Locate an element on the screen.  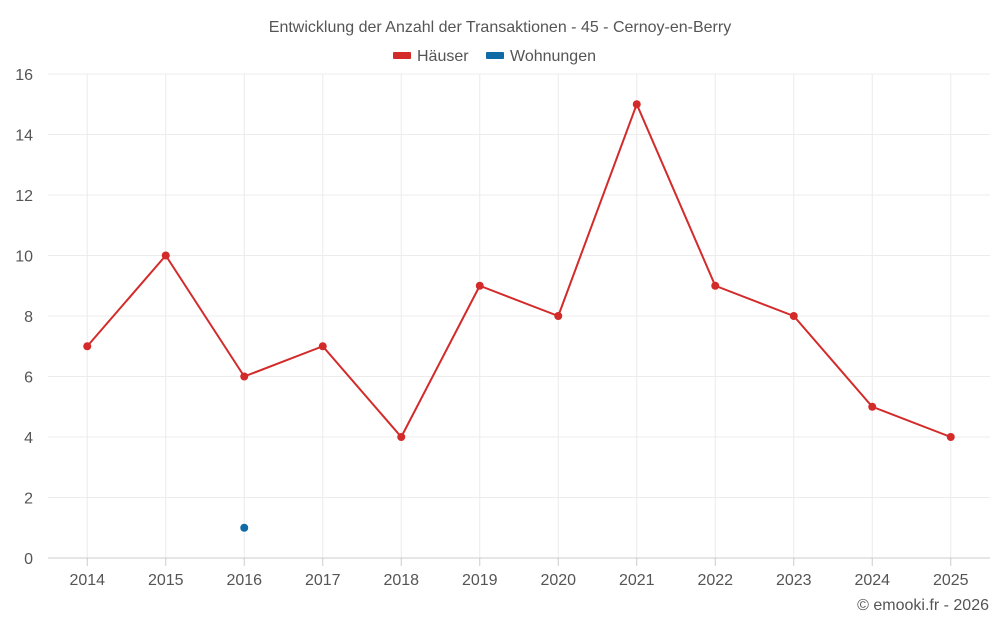
series-wohnungen is located at coordinates (244, 527).